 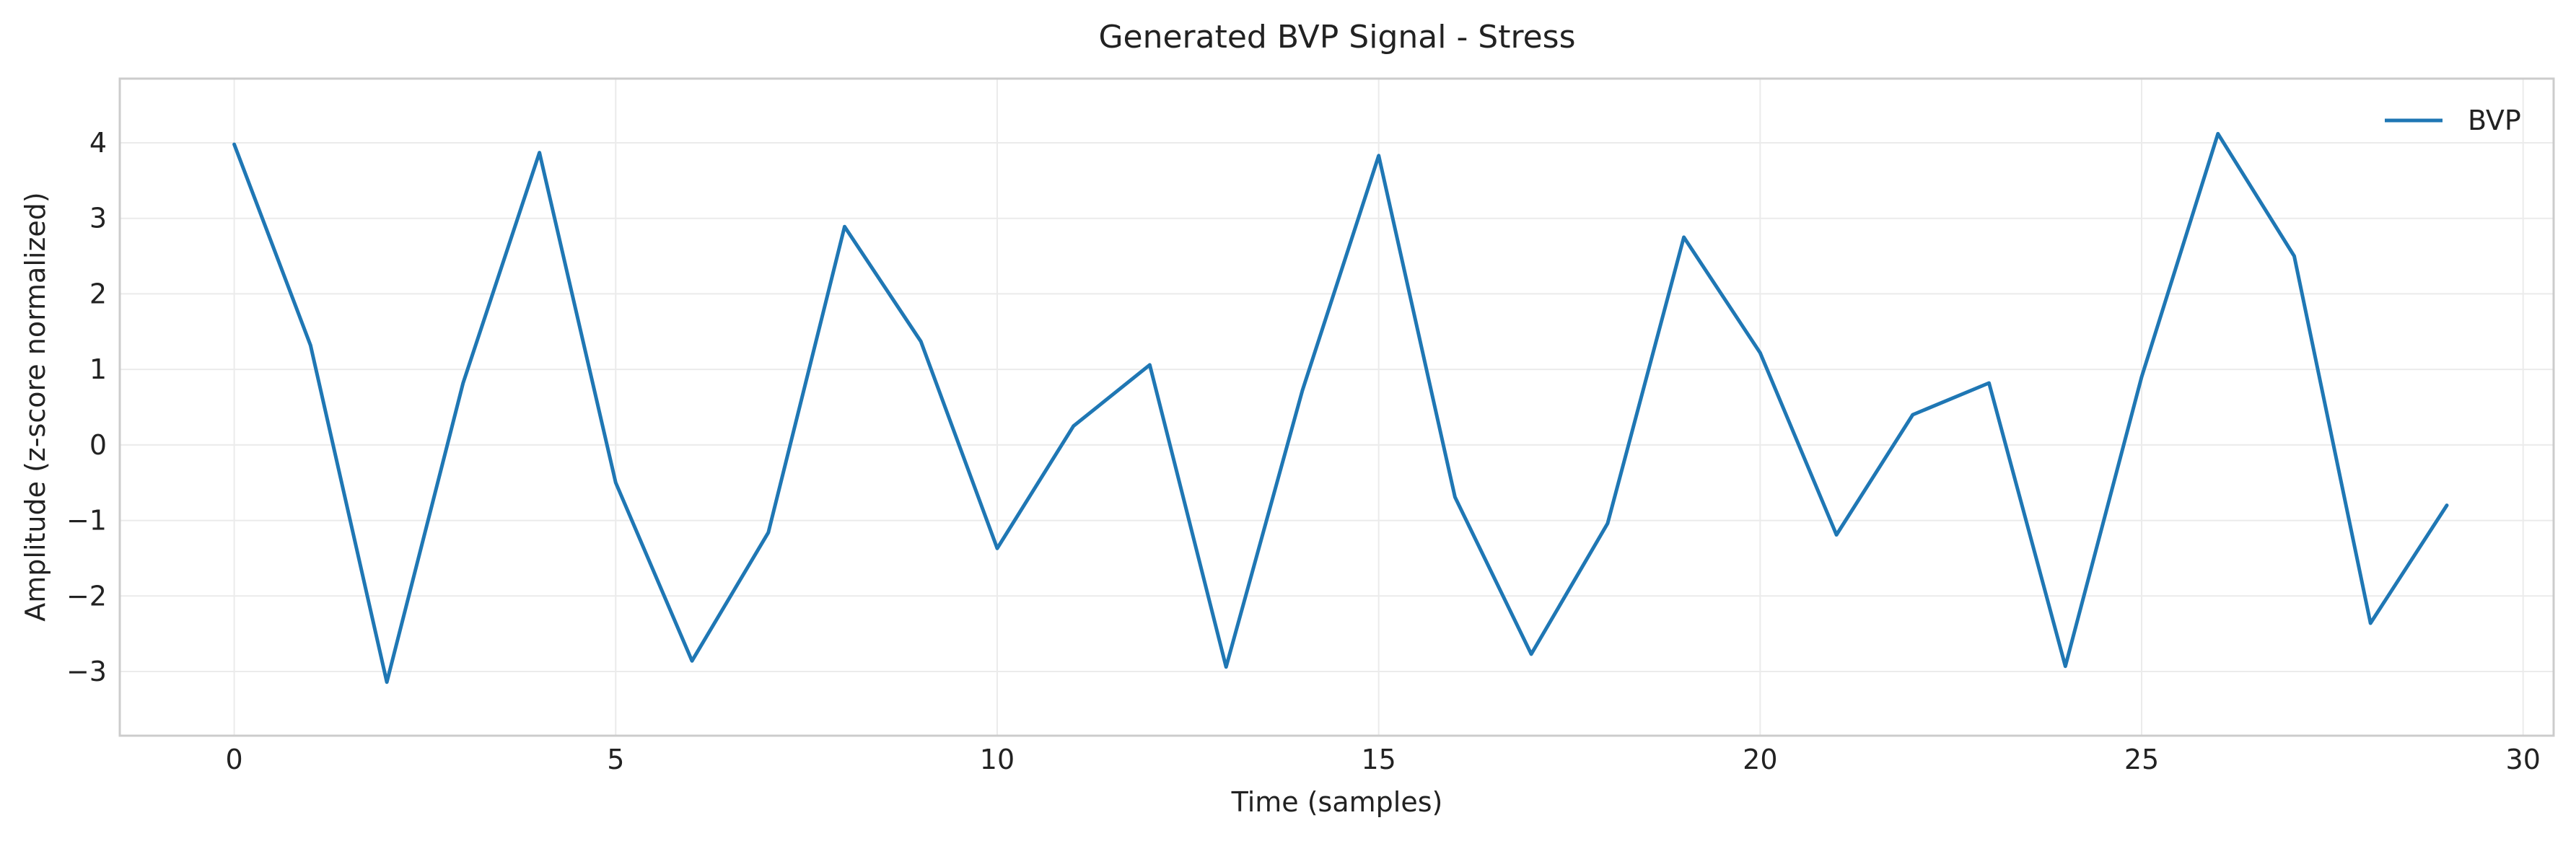 I want to click on y-tick-label: −2, so click(x=86, y=596).